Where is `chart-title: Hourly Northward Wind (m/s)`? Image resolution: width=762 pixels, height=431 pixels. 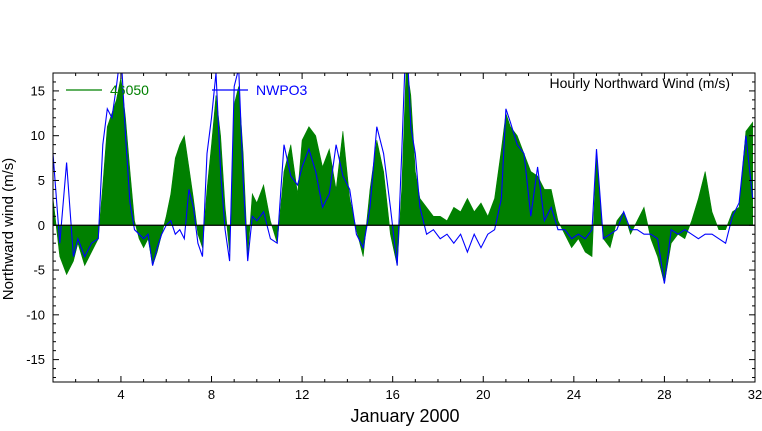 chart-title: Hourly Northward Wind (m/s) is located at coordinates (640, 83).